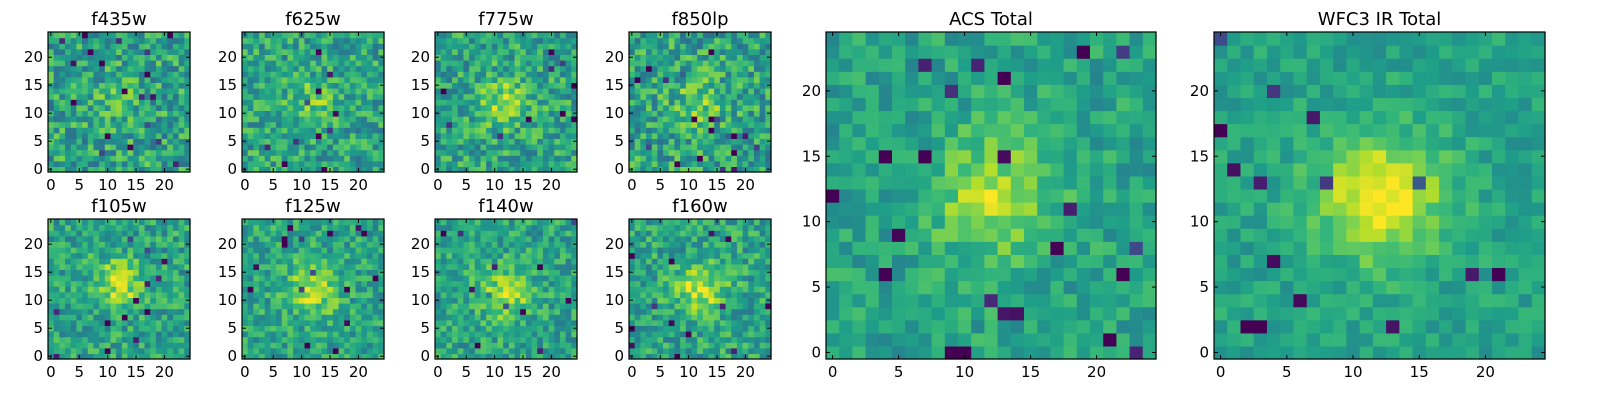 The image size is (1600, 400). Describe the element at coordinates (232, 328) in the screenshot. I see `y-tick-label: 5` at that location.